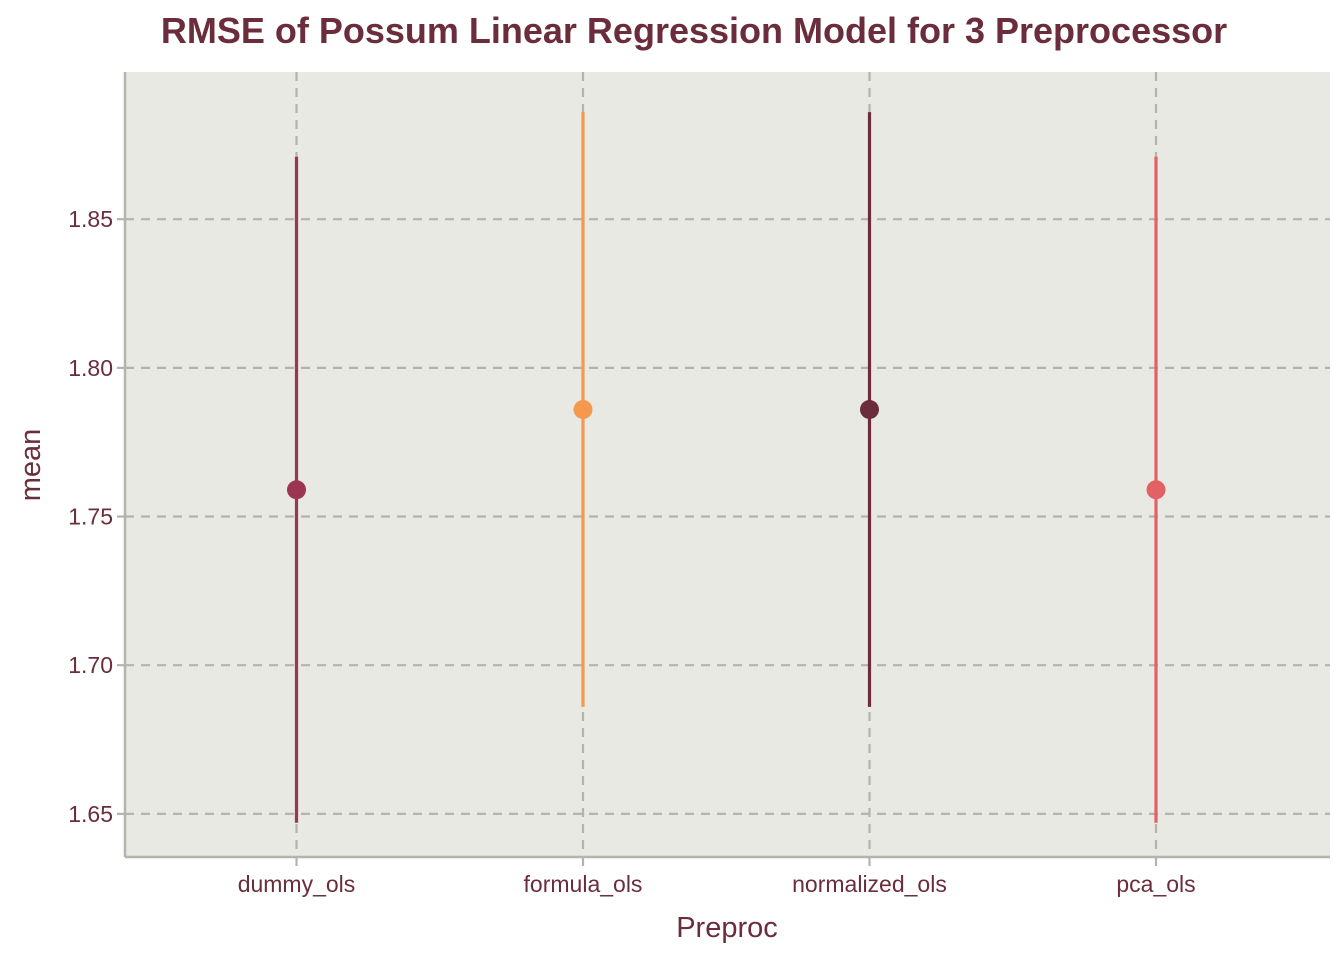  I want to click on x-tick-label: formula_ols, so click(583, 884).